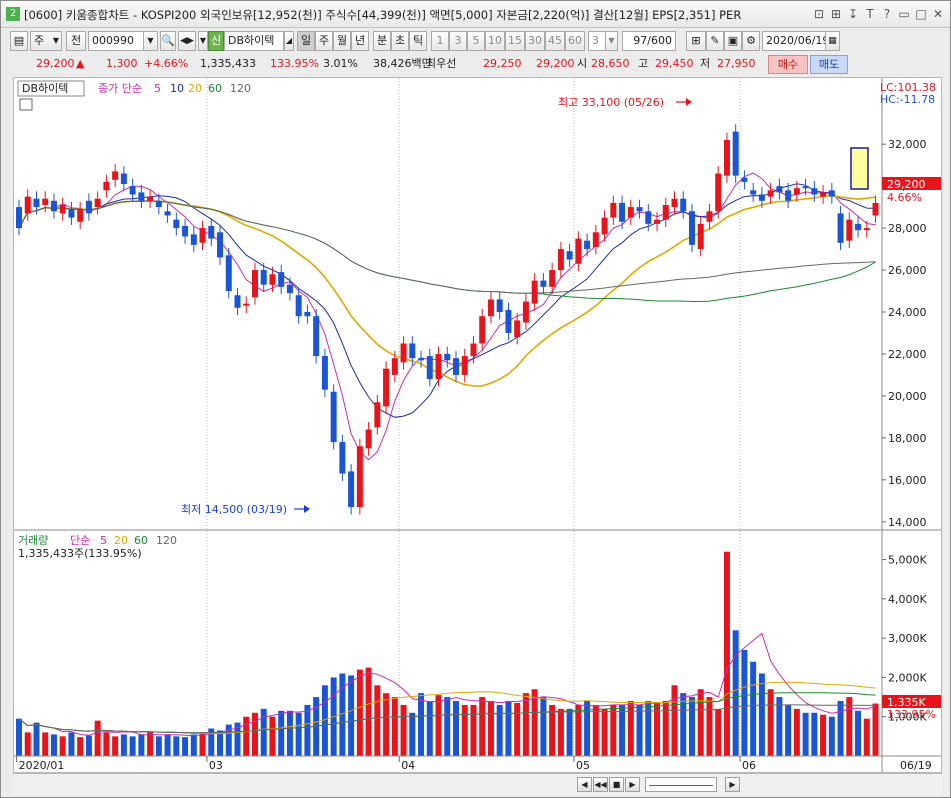 This screenshot has height=798, width=951. Describe the element at coordinates (751, 41) in the screenshot. I see `gear-icon: ⚙` at that location.